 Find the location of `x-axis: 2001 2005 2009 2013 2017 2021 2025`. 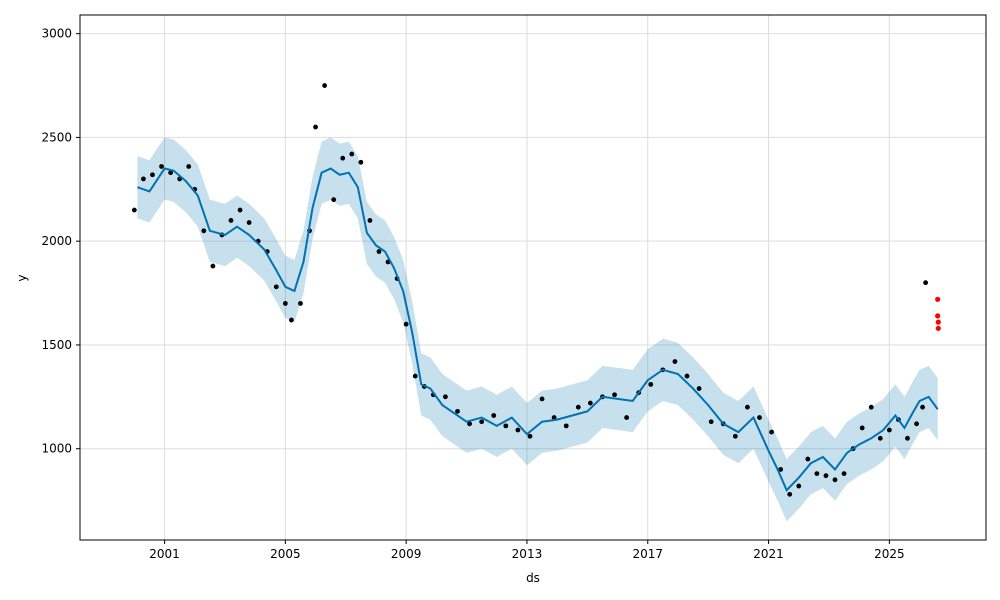

x-axis: 2001 2005 2009 2013 2017 2021 2025 is located at coordinates (527, 550).